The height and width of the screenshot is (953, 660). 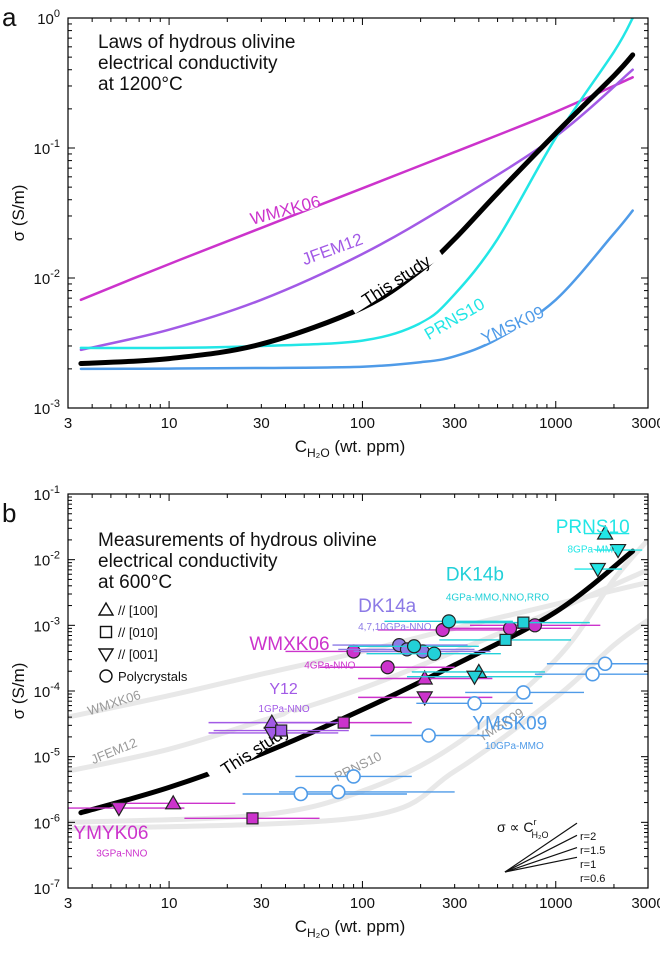 I want to click on y-tick-exponent: -2, so click(x=55, y=556).